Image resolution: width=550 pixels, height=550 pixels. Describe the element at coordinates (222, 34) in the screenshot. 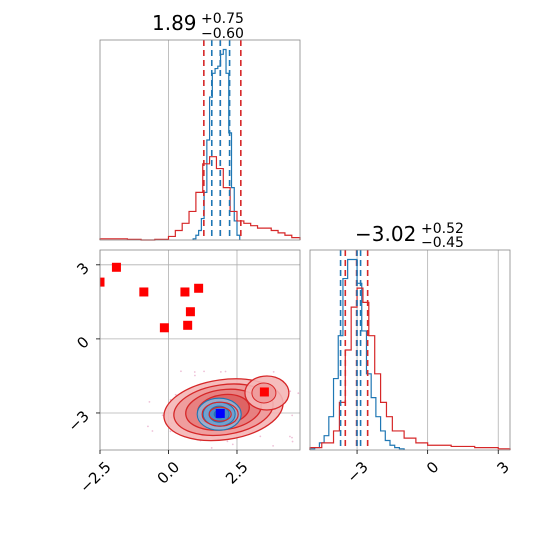

I see `histogram-x-title-minus: −0.60` at that location.